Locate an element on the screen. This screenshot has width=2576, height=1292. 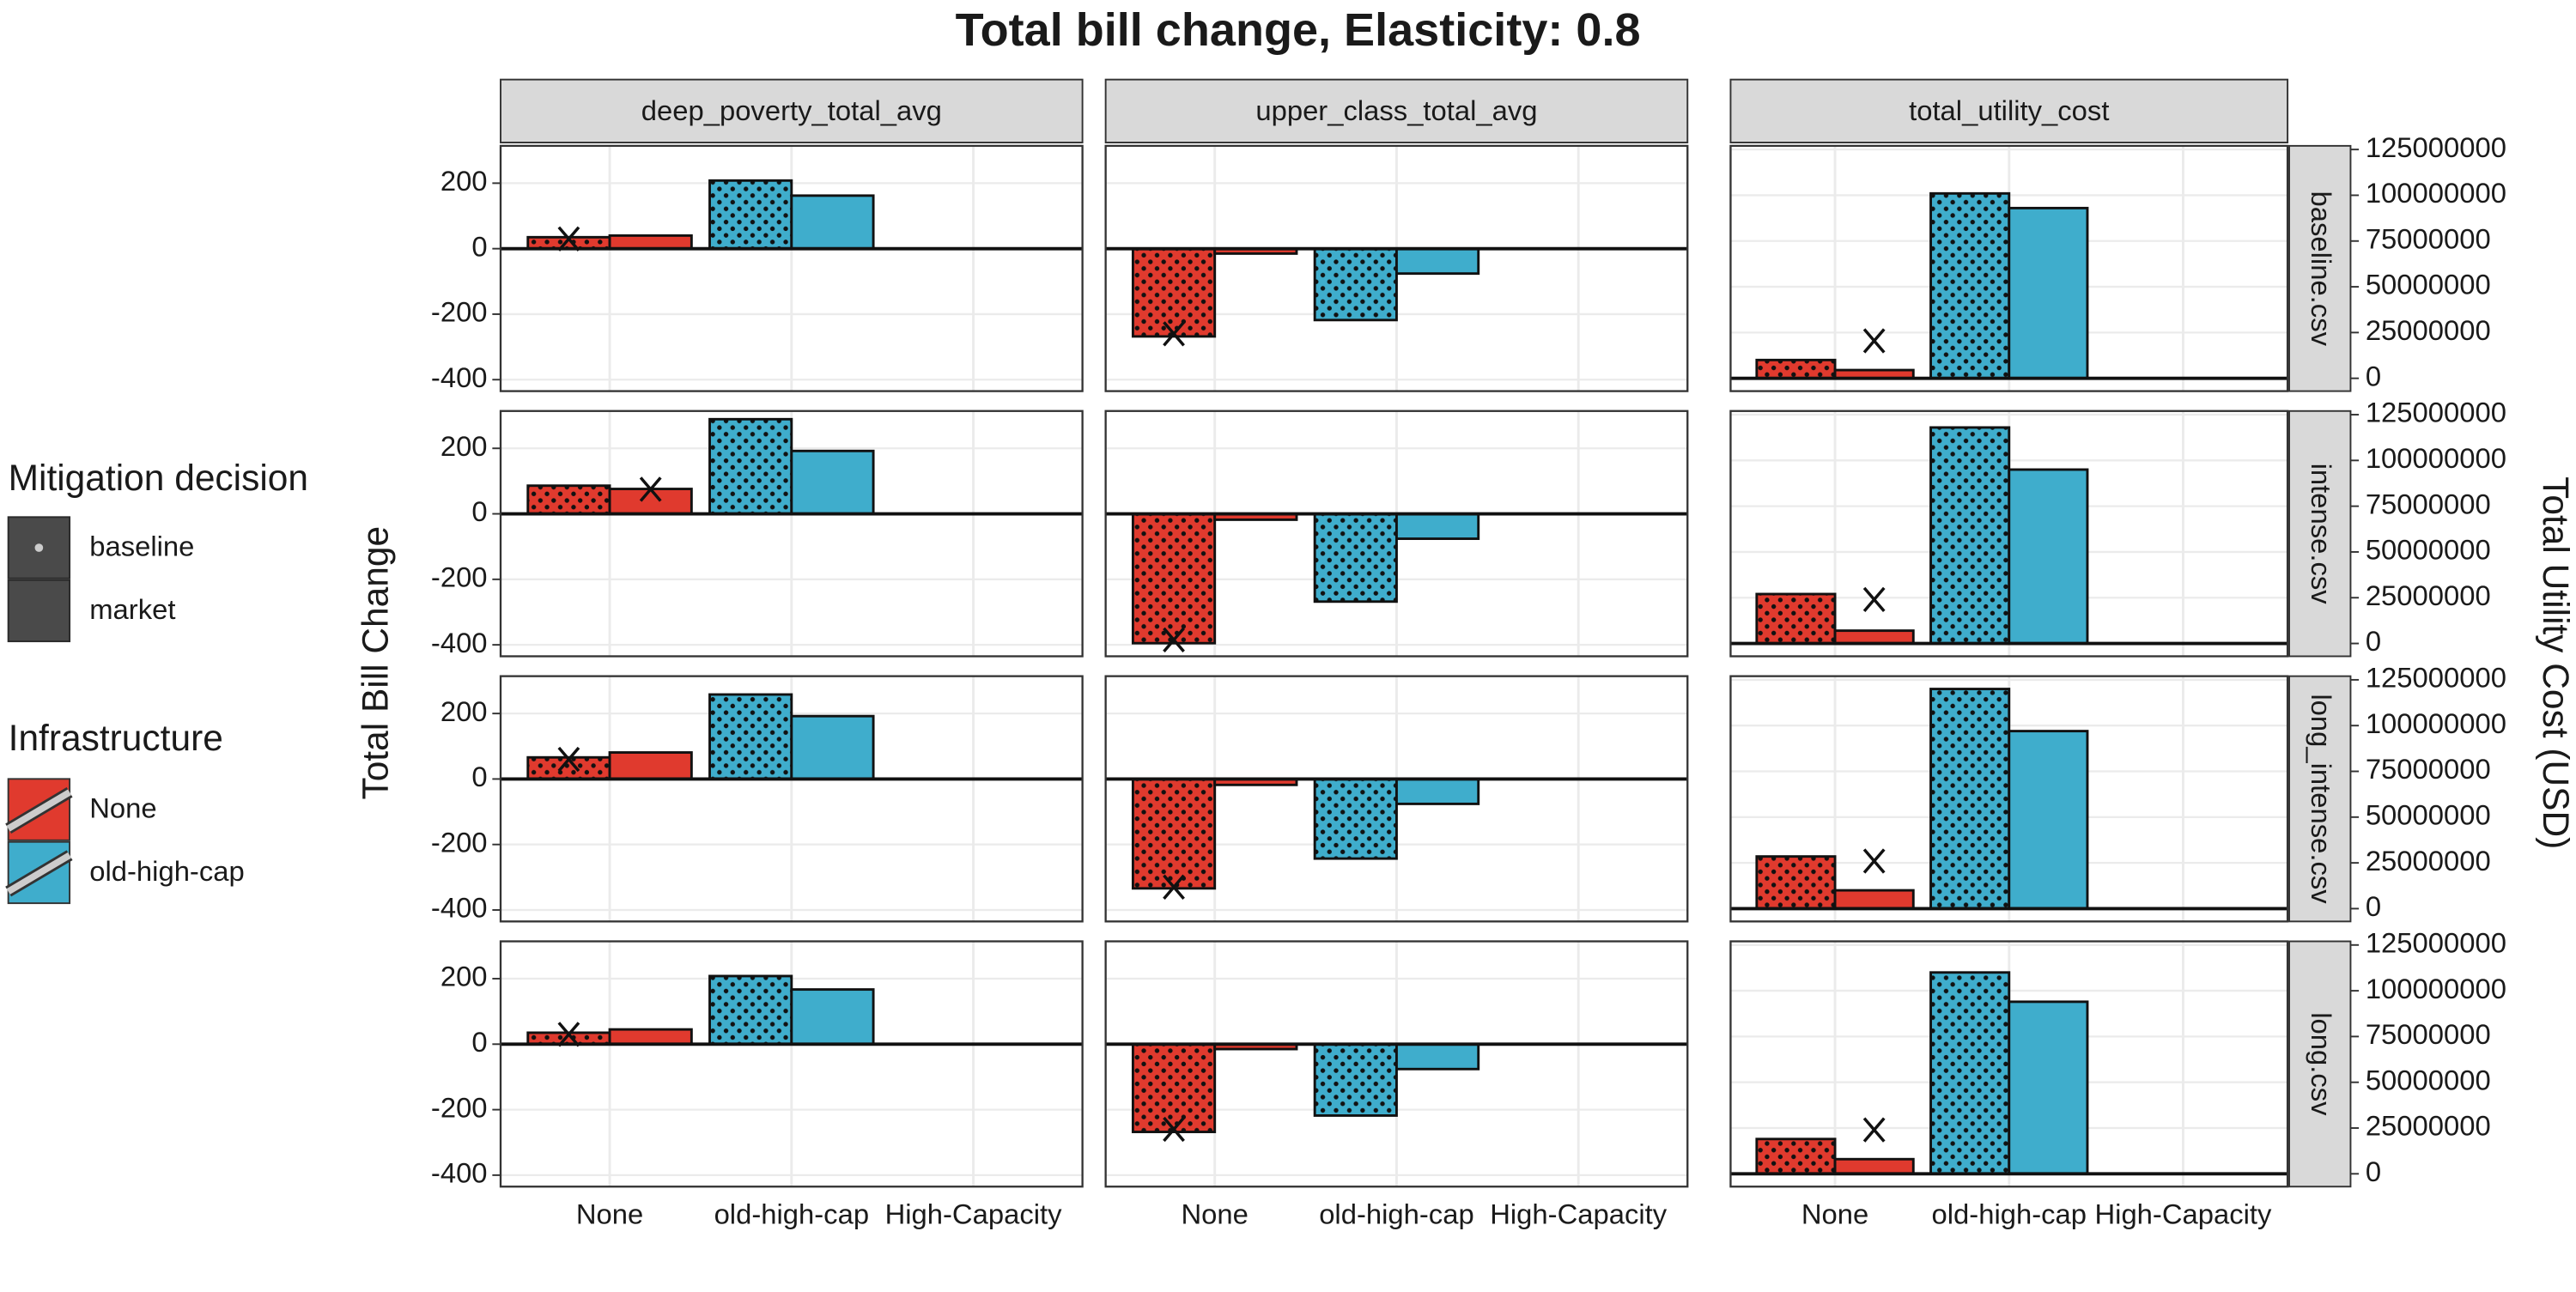
legend-label: None is located at coordinates (123, 808).